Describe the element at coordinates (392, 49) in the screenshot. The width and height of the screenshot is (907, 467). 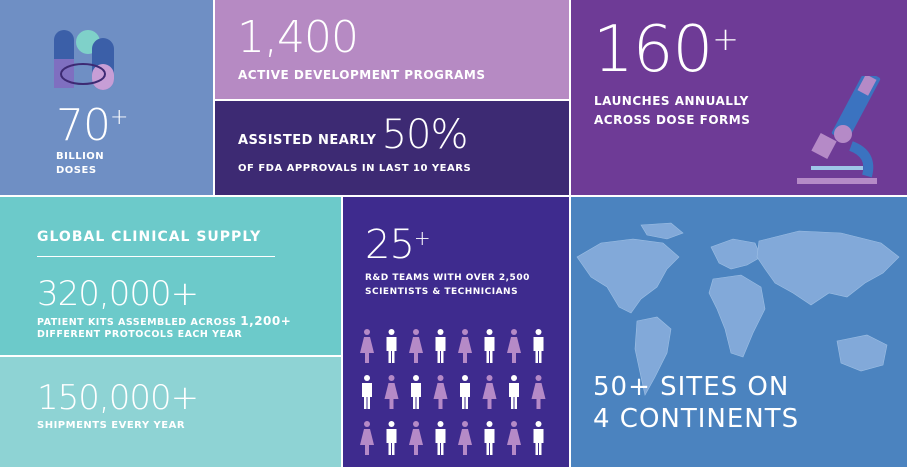
I see `programs-tile: 1,400 ACTIVE DEVELOPMENT PROGRAMS` at that location.